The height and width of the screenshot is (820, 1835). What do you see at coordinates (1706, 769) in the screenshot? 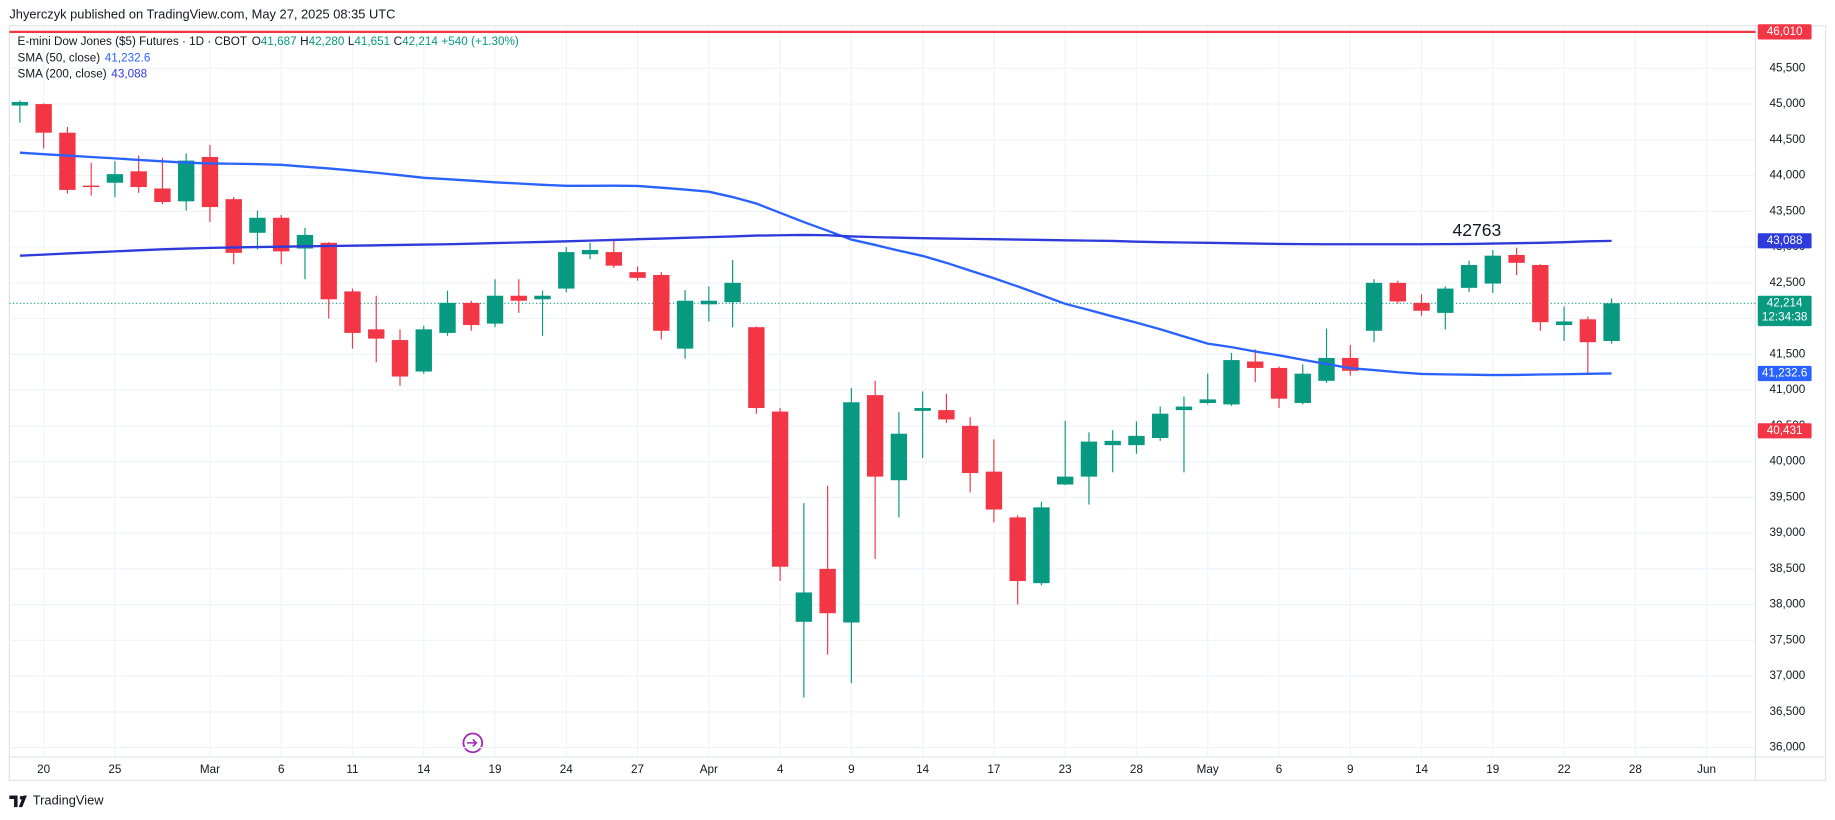
I see `x-tick-label: Jun` at bounding box center [1706, 769].